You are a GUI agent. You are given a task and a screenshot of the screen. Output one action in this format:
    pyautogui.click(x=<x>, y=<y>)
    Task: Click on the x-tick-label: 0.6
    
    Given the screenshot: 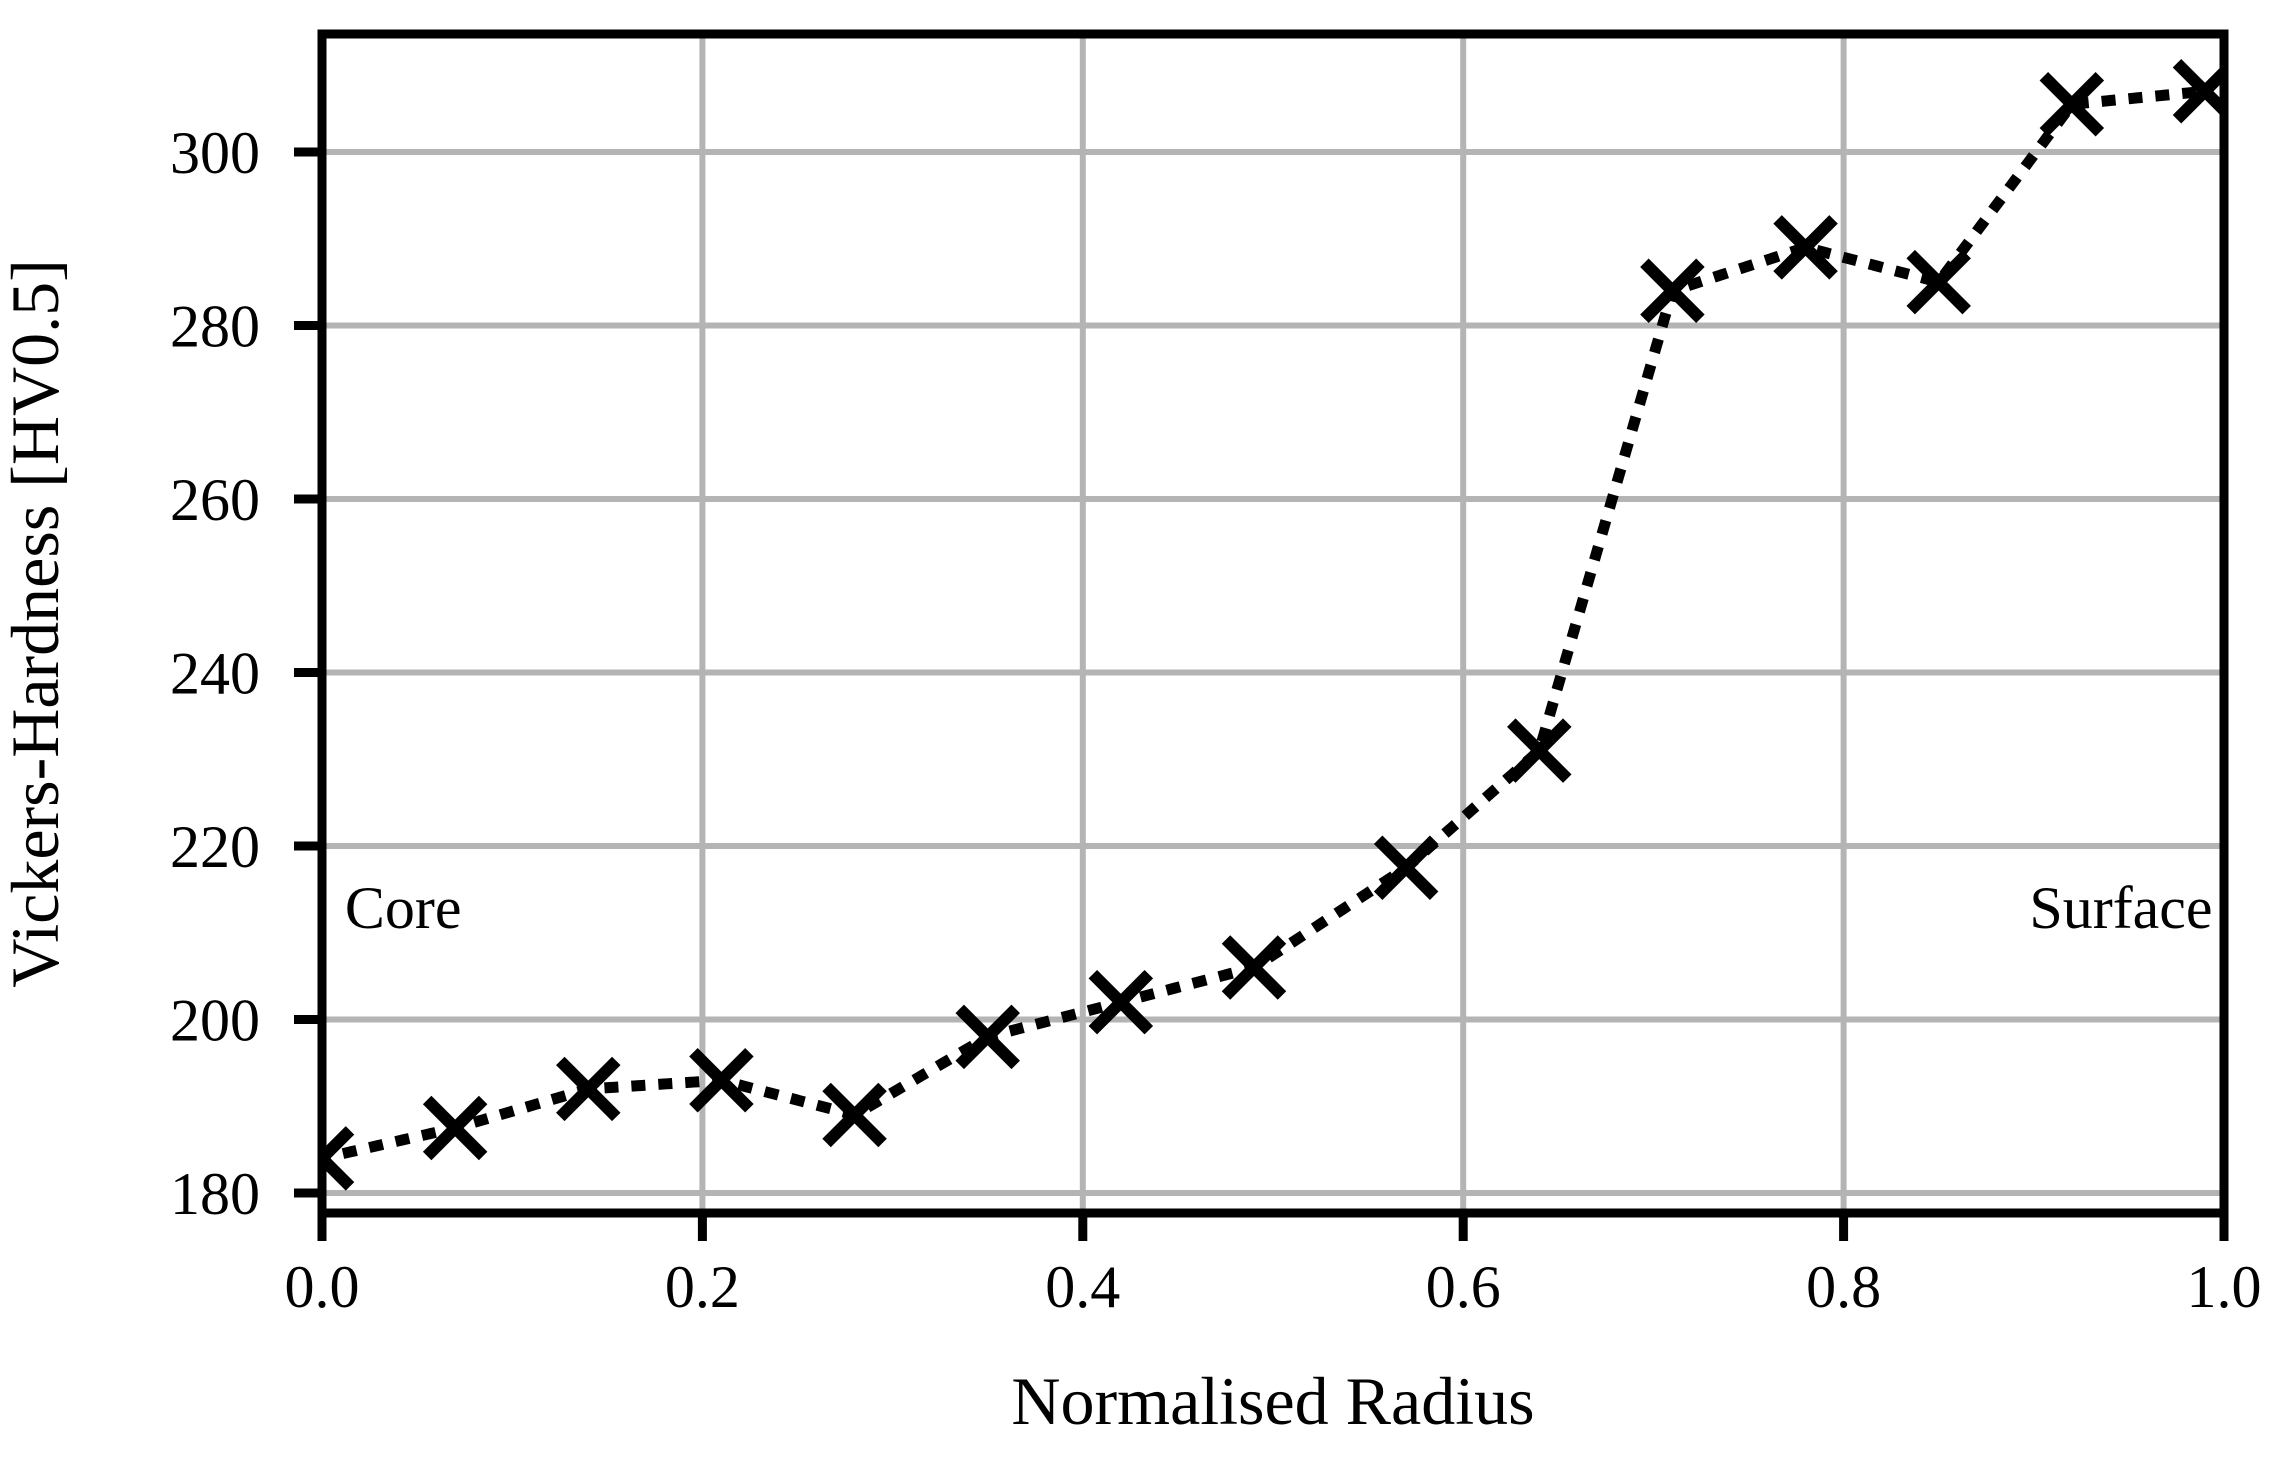 What is the action you would take?
    pyautogui.click(x=1463, y=1287)
    